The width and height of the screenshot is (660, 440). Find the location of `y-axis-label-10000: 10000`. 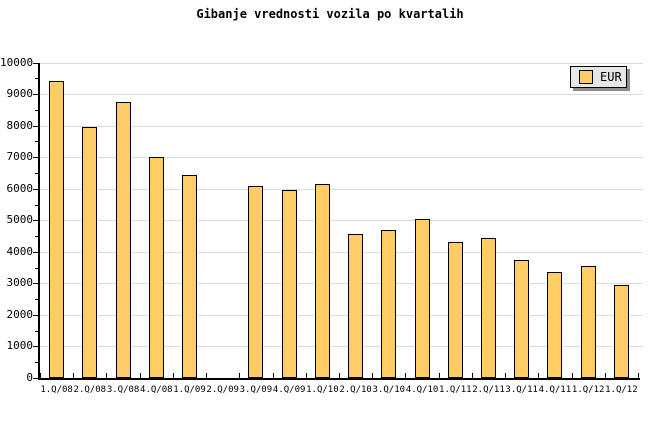

y-axis-label-10000: 10000 is located at coordinates (17, 62).